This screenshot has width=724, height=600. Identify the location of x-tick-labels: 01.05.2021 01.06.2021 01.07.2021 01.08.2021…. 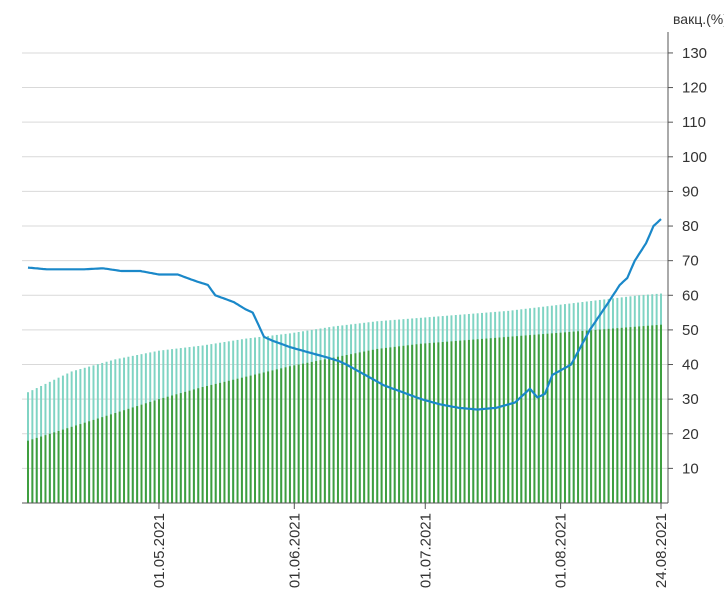
(410, 545).